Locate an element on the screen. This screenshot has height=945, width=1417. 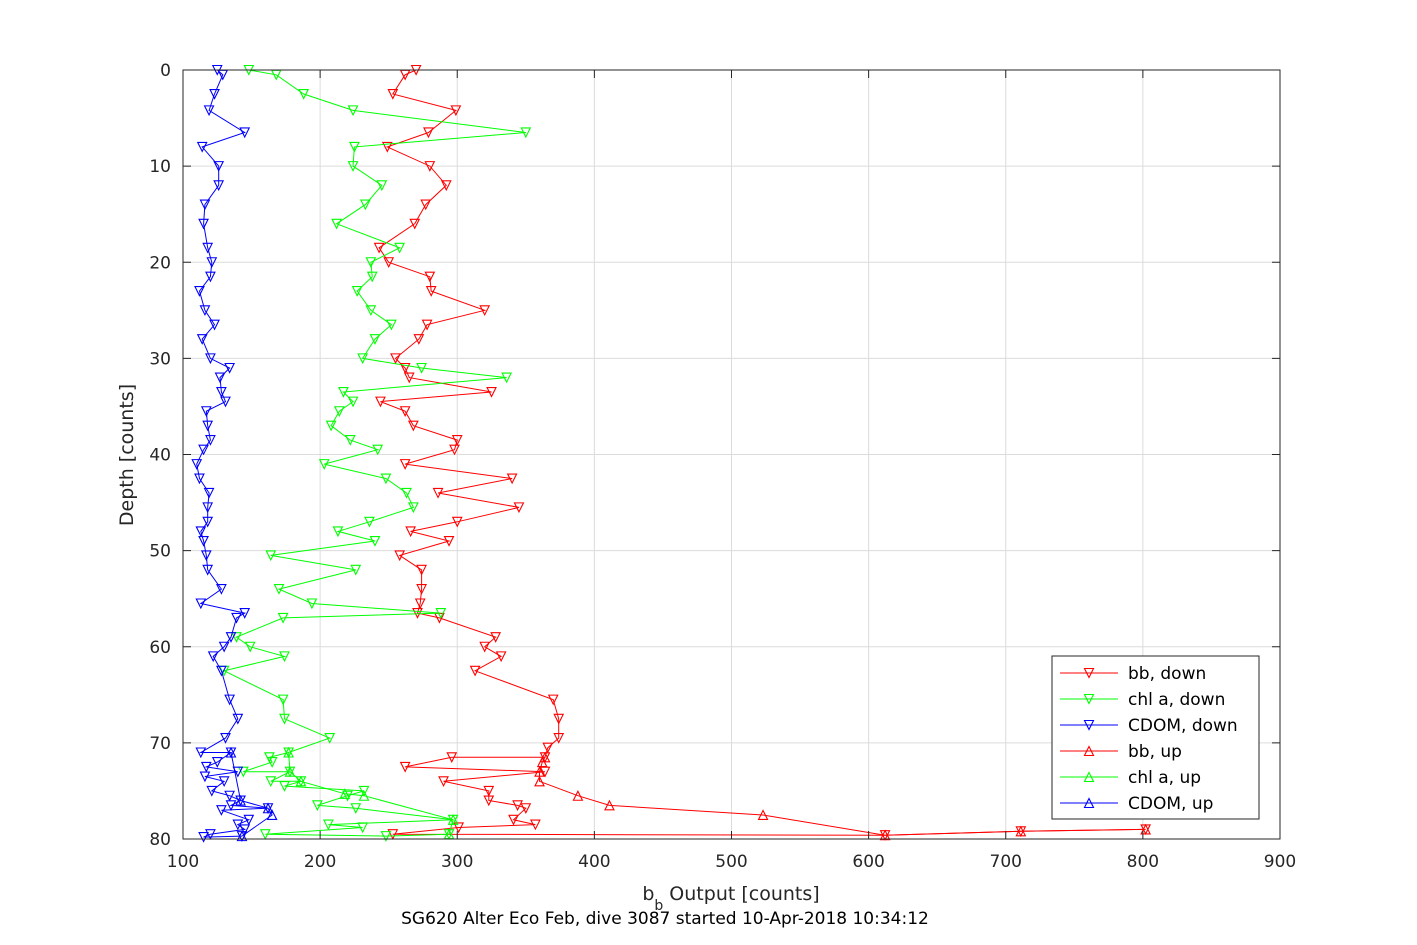
y-tick-label: 60 is located at coordinates (160, 648).